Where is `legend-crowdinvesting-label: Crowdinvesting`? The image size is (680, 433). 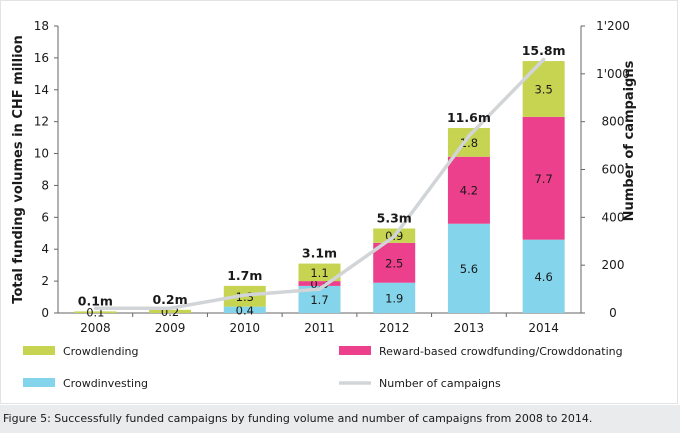
legend-crowdinvesting-label: Crowdinvesting is located at coordinates (105, 383).